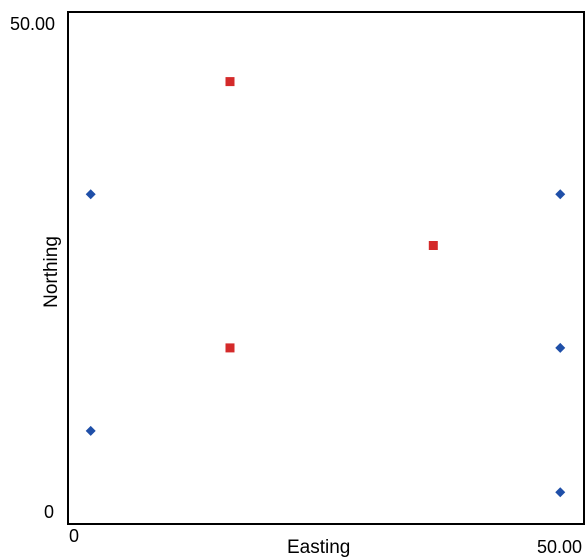 The image size is (588, 560). Describe the element at coordinates (49, 512) in the screenshot. I see `y-tick-label-min: 0` at that location.